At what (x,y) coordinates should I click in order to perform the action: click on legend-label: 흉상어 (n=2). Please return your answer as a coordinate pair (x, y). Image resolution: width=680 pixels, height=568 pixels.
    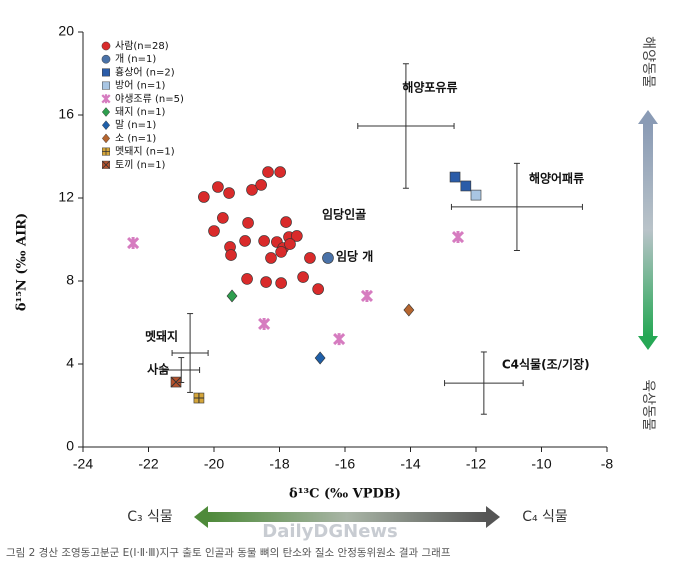
    Looking at the image, I should click on (145, 71).